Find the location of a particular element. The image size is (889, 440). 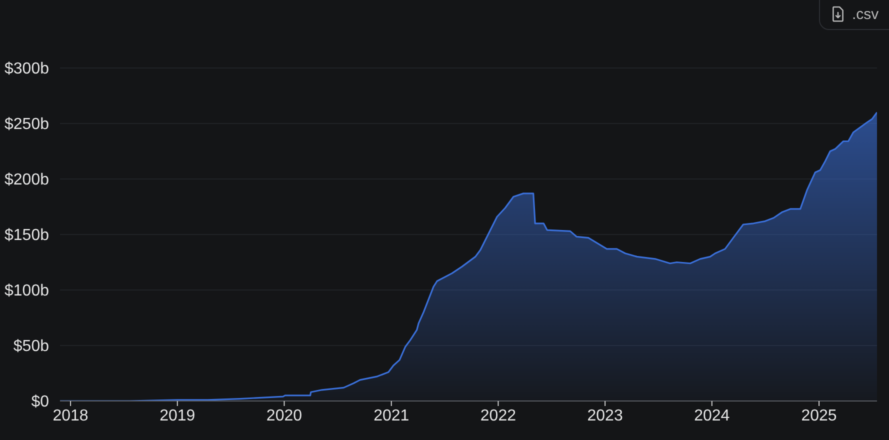

download-button: .csv is located at coordinates (854, 15).